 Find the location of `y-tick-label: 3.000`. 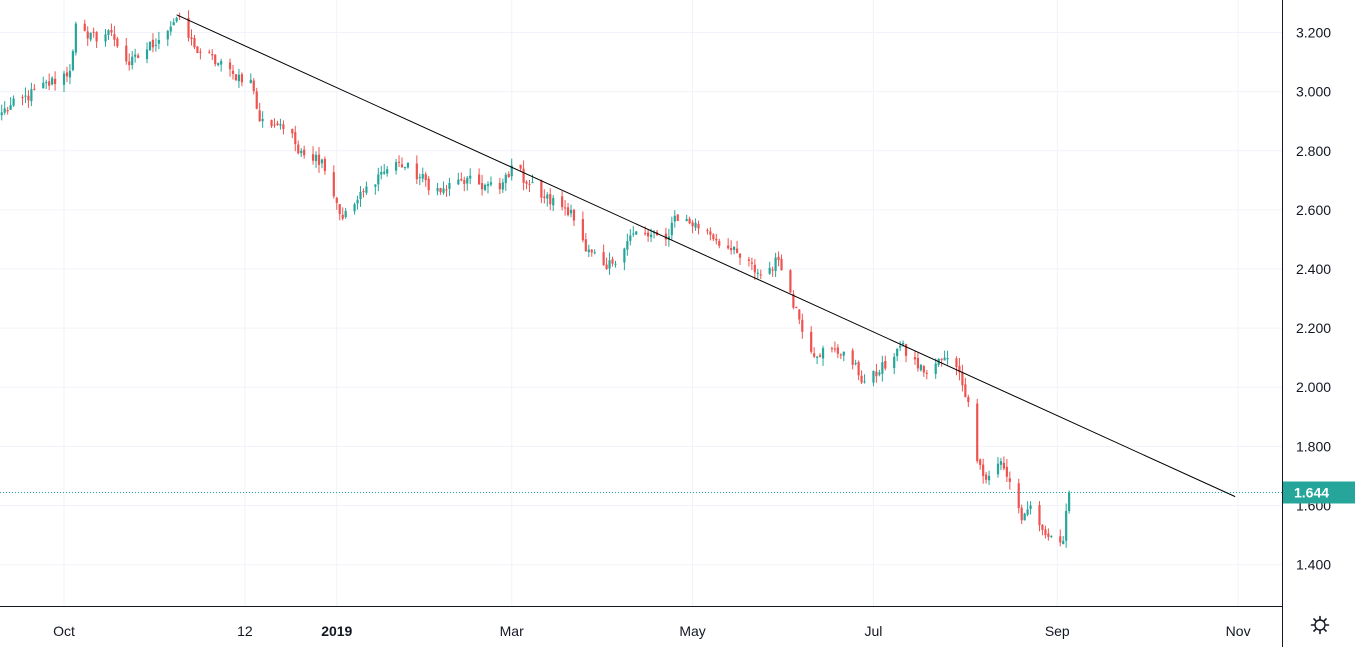

y-tick-label: 3.000 is located at coordinates (1313, 92).